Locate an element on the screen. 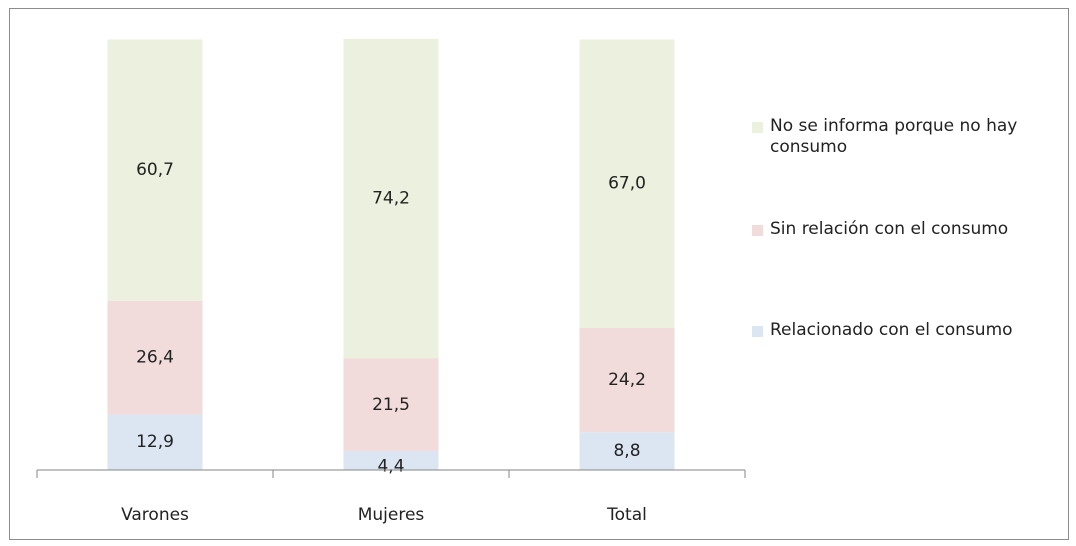 The image size is (1076, 546). data-label: 4,4 is located at coordinates (390, 467).